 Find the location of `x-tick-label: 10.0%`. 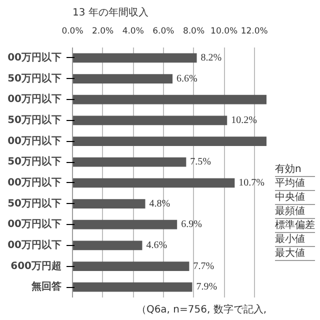

x-tick-label: 10.0% is located at coordinates (224, 31).